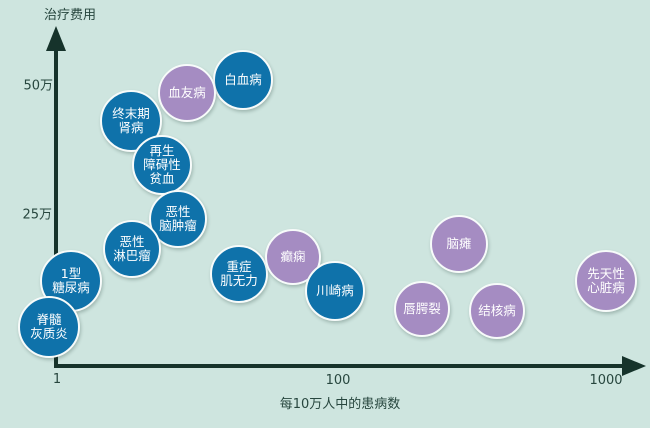 The image size is (650, 428). What do you see at coordinates (37, 215) in the screenshot?
I see `y-tick-25wan: 25万` at bounding box center [37, 215].